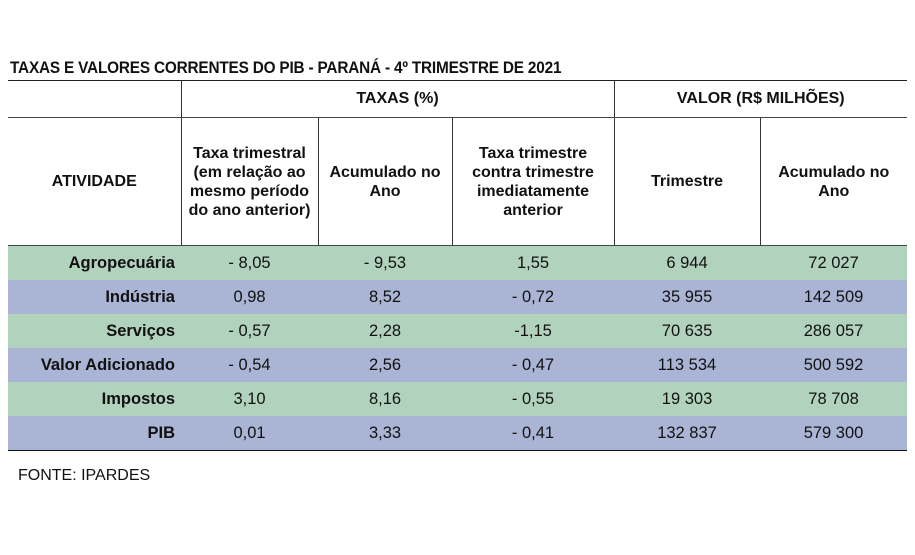  What do you see at coordinates (249, 331) in the screenshot?
I see `cell-taxa-trimestral: - 0,57` at bounding box center [249, 331].